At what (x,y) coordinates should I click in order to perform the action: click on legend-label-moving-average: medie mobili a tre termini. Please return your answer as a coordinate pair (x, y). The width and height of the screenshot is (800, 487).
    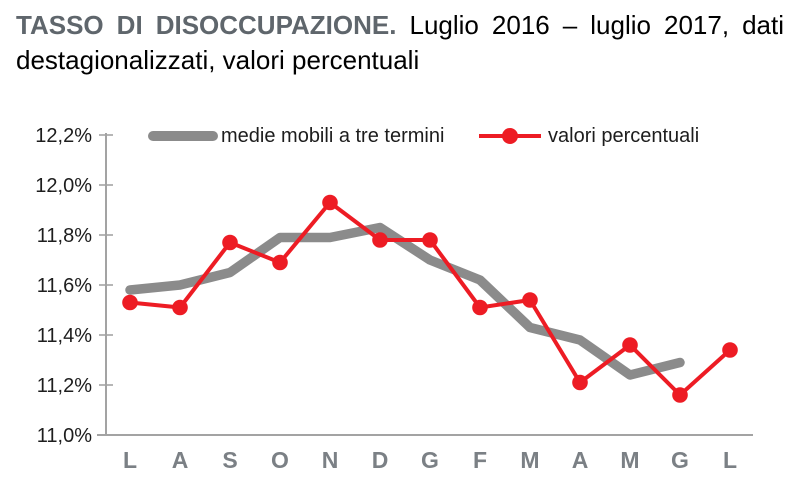
    Looking at the image, I should click on (333, 135).